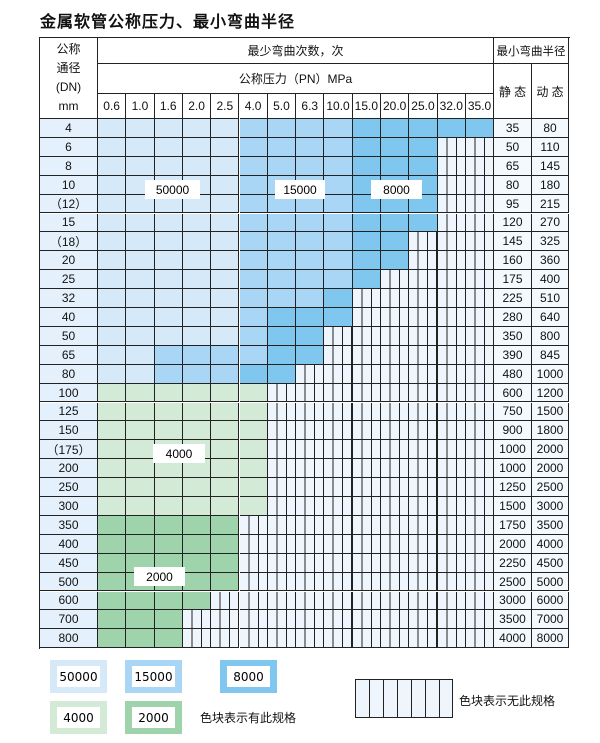 This screenshot has height=743, width=600. I want to click on dn-cell: 150, so click(69, 431).